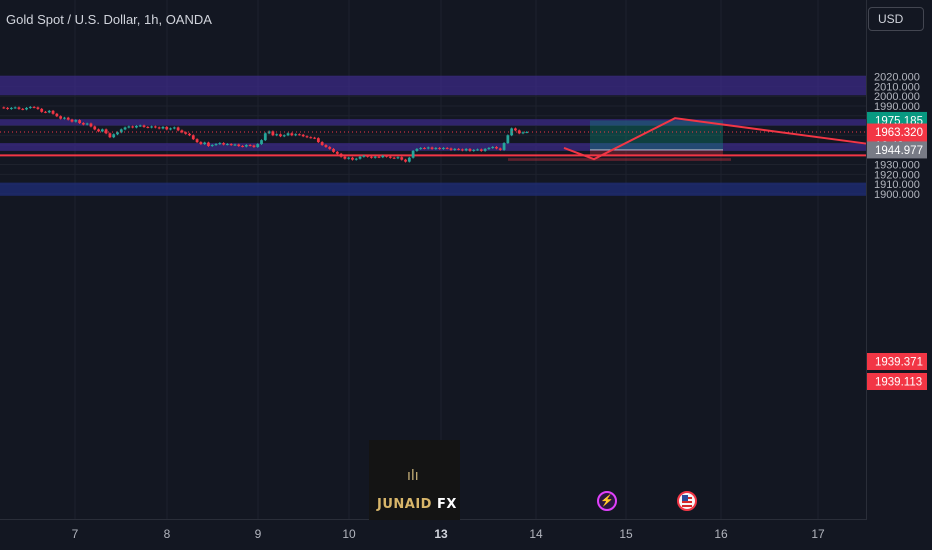 The height and width of the screenshot is (550, 932). I want to click on zone-box, so click(433, 189).